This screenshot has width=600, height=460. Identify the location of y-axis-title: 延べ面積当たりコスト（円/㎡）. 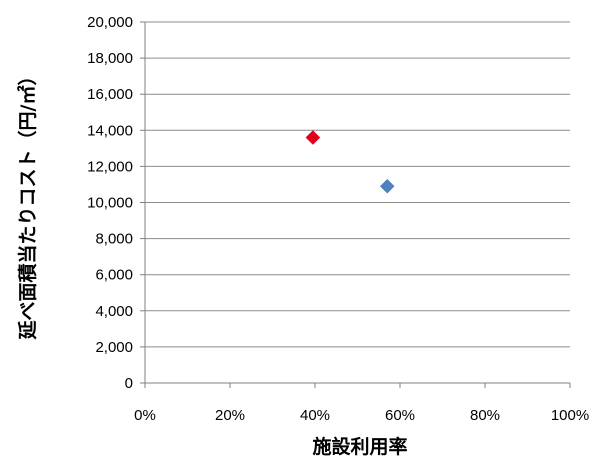
(27, 204).